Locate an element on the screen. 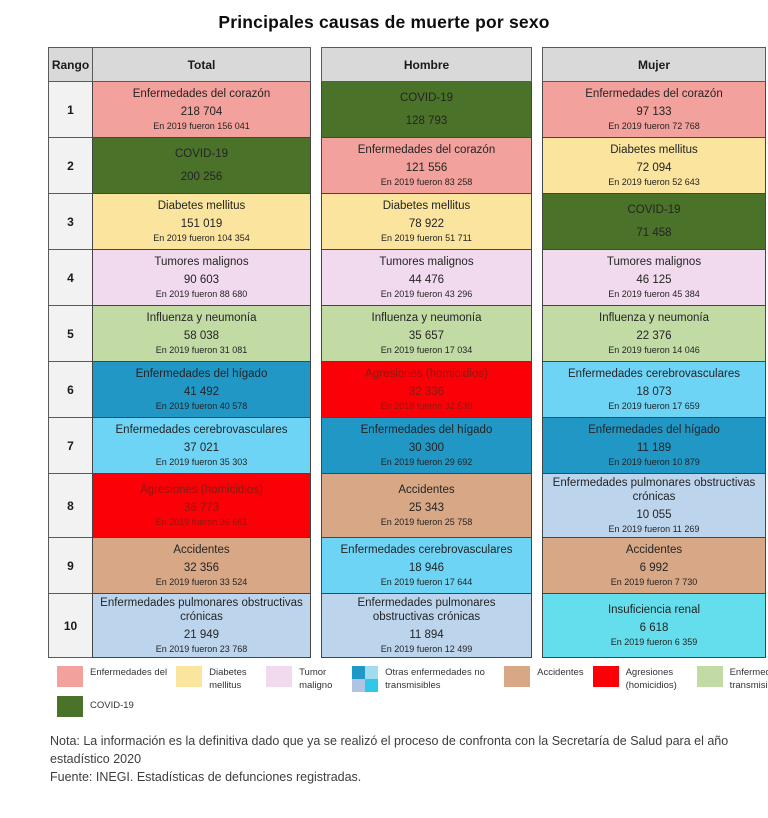 The width and height of the screenshot is (768, 818). rank-cell: 9 is located at coordinates (70, 566).